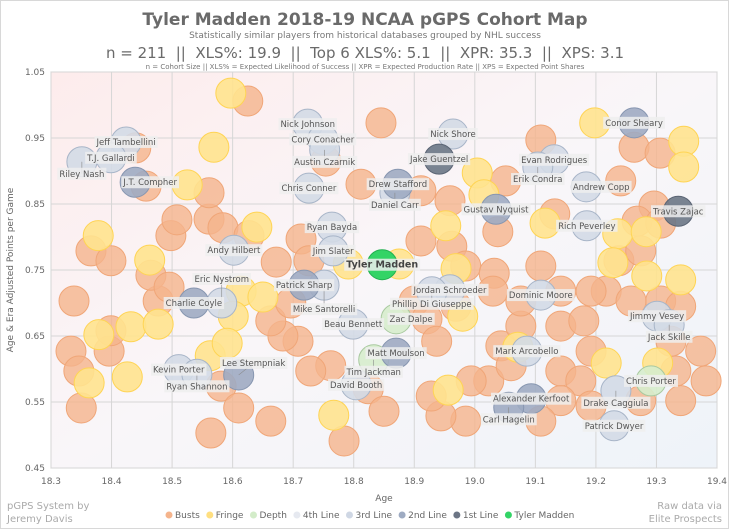 This screenshot has height=532, width=729. What do you see at coordinates (172, 482) in the screenshot?
I see `x-tick-label: 18.5` at bounding box center [172, 482].